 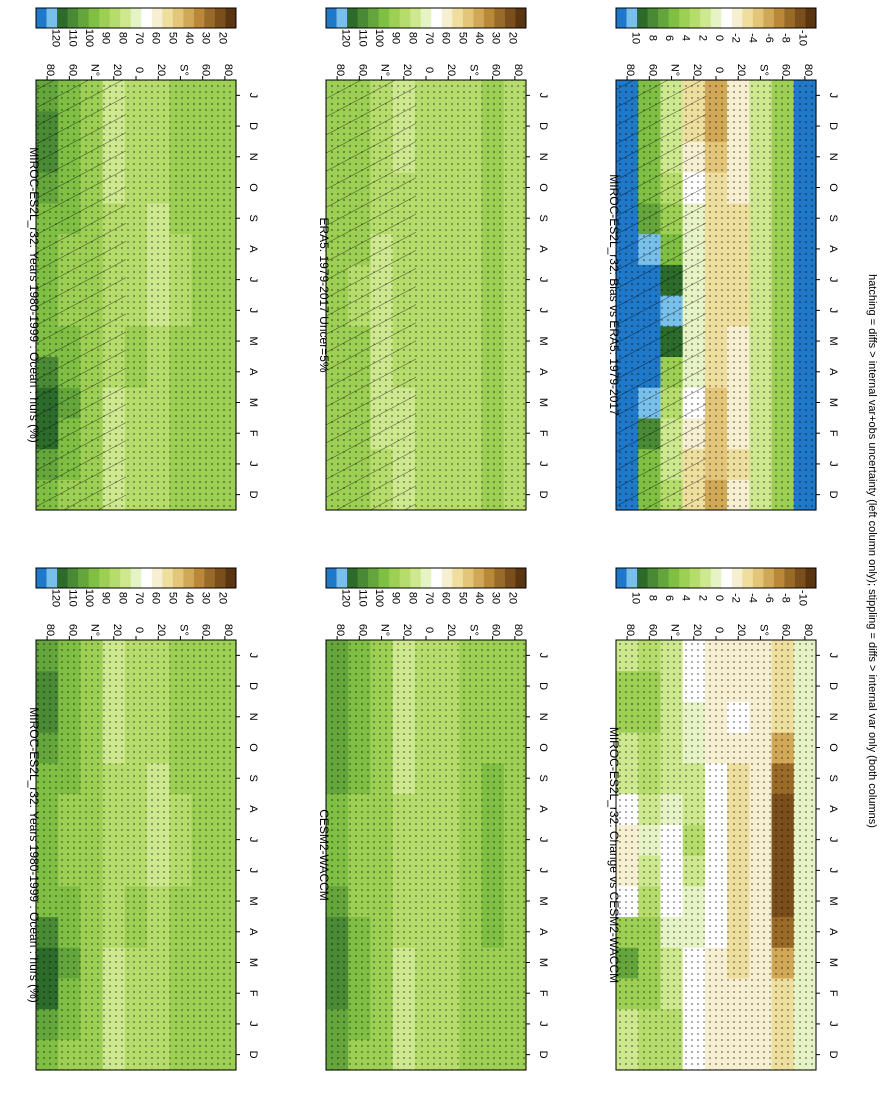 I want to click on hatching-overlay, so click(x=81, y=295).